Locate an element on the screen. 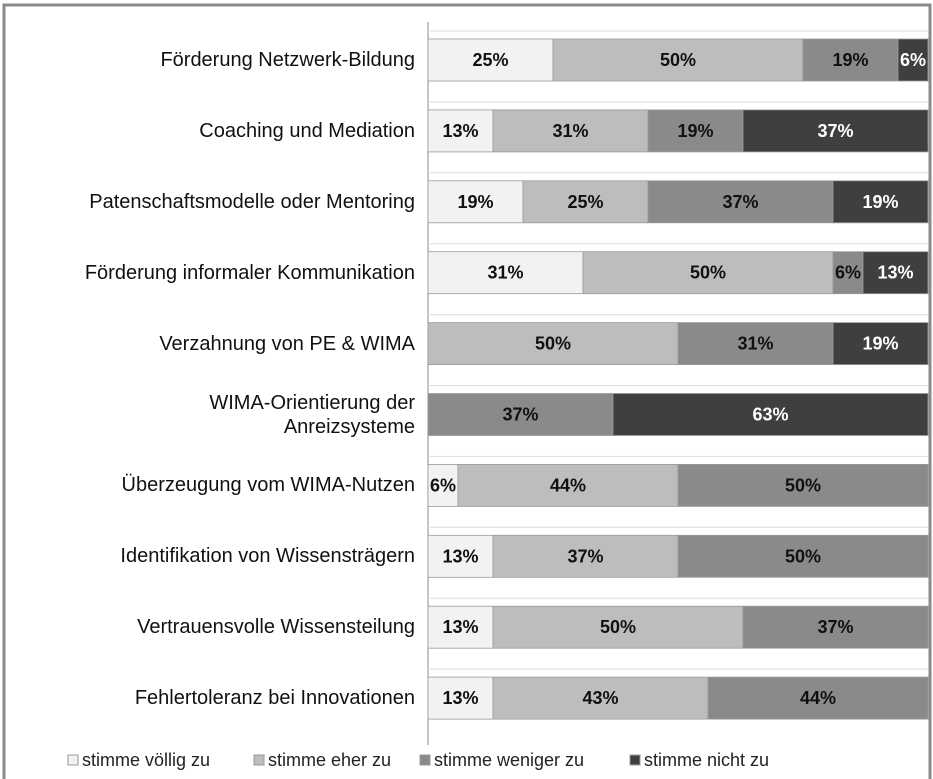 The image size is (933, 779). legend-label: stimme weniger zu is located at coordinates (509, 760).